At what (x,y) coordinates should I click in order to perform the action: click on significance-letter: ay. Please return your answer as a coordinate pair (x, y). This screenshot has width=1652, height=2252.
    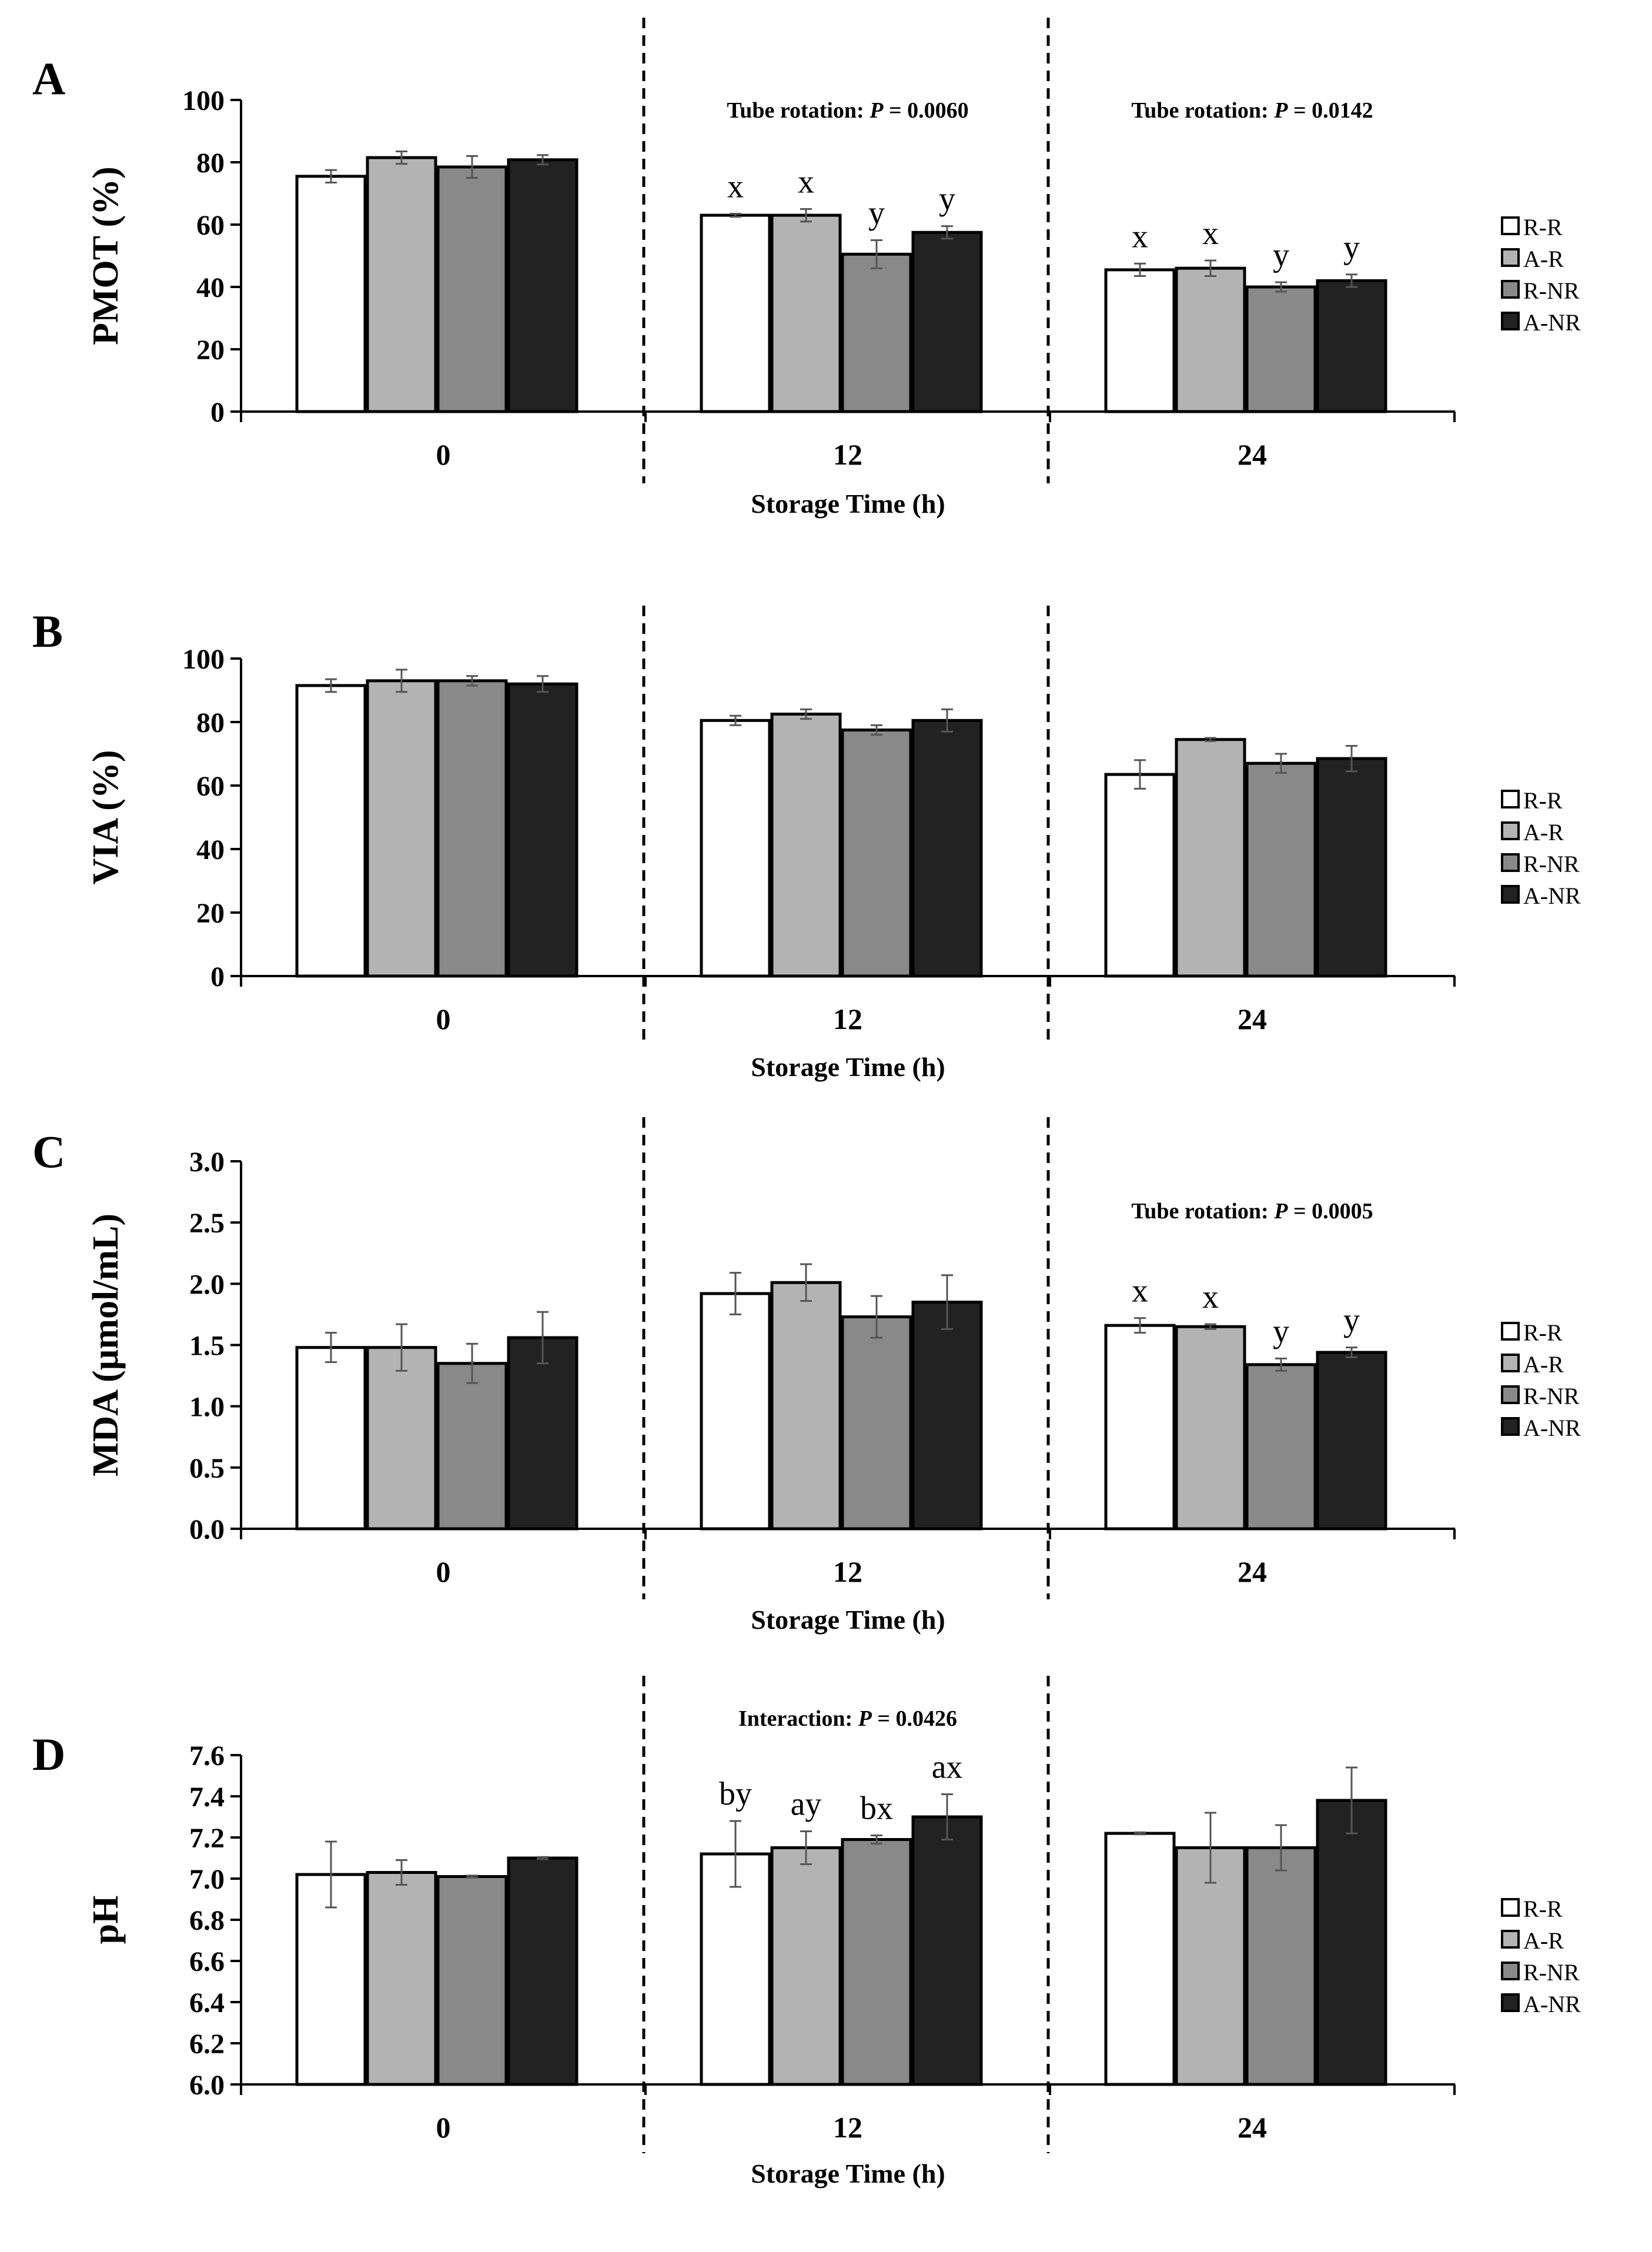
    Looking at the image, I should click on (807, 1804).